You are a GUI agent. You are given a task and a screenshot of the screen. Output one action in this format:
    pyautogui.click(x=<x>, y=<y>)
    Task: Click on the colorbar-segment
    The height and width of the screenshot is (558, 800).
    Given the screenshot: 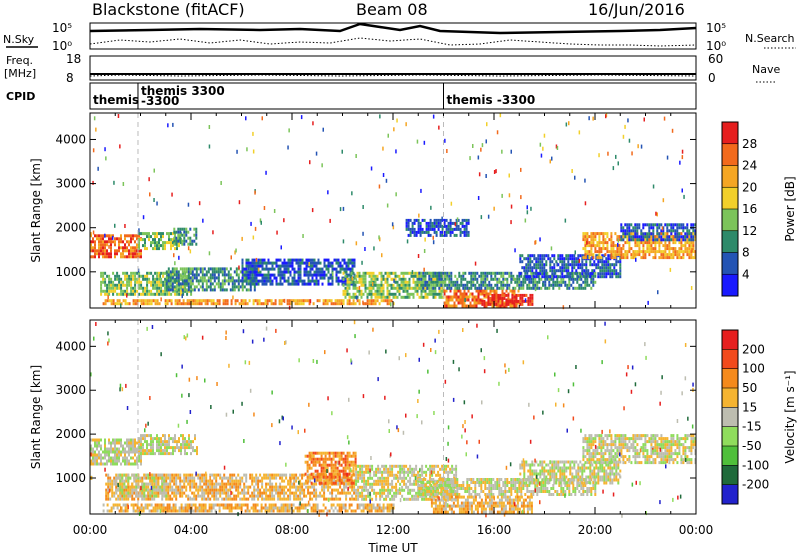 What is the action you would take?
    pyautogui.click(x=730, y=198)
    